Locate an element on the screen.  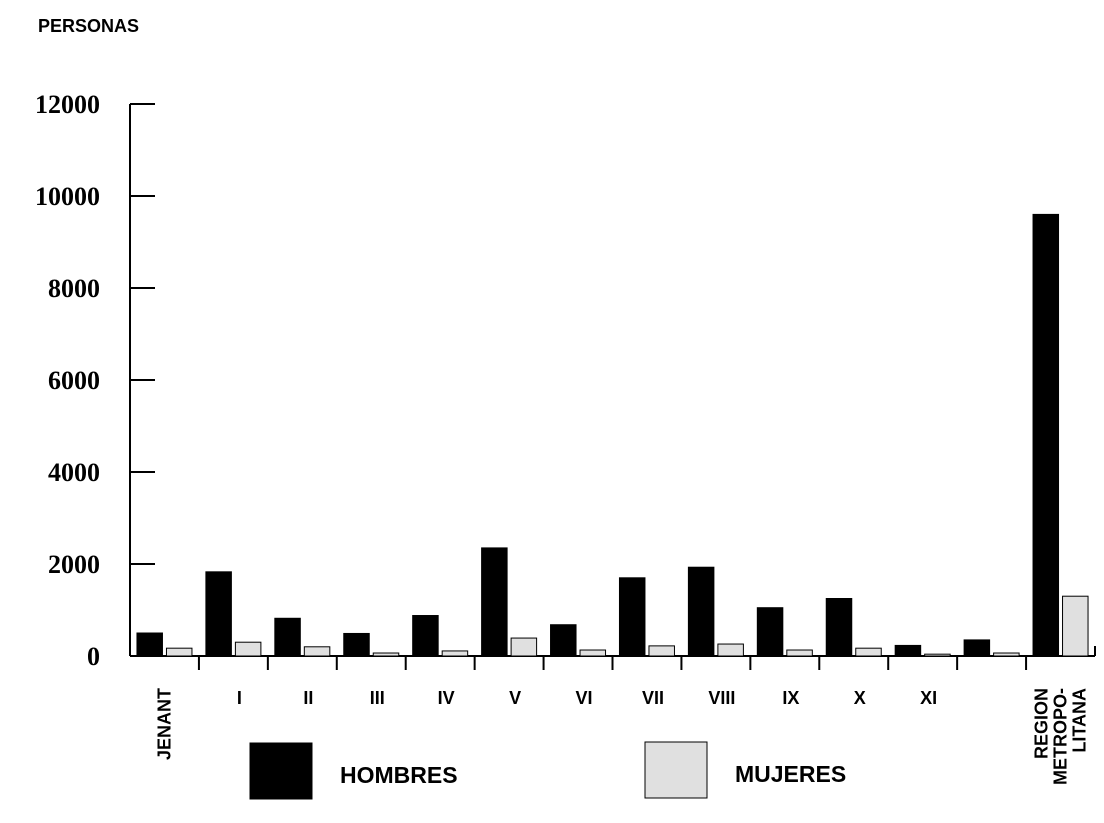
x-tick-label: JENANT is located at coordinates (164, 724).